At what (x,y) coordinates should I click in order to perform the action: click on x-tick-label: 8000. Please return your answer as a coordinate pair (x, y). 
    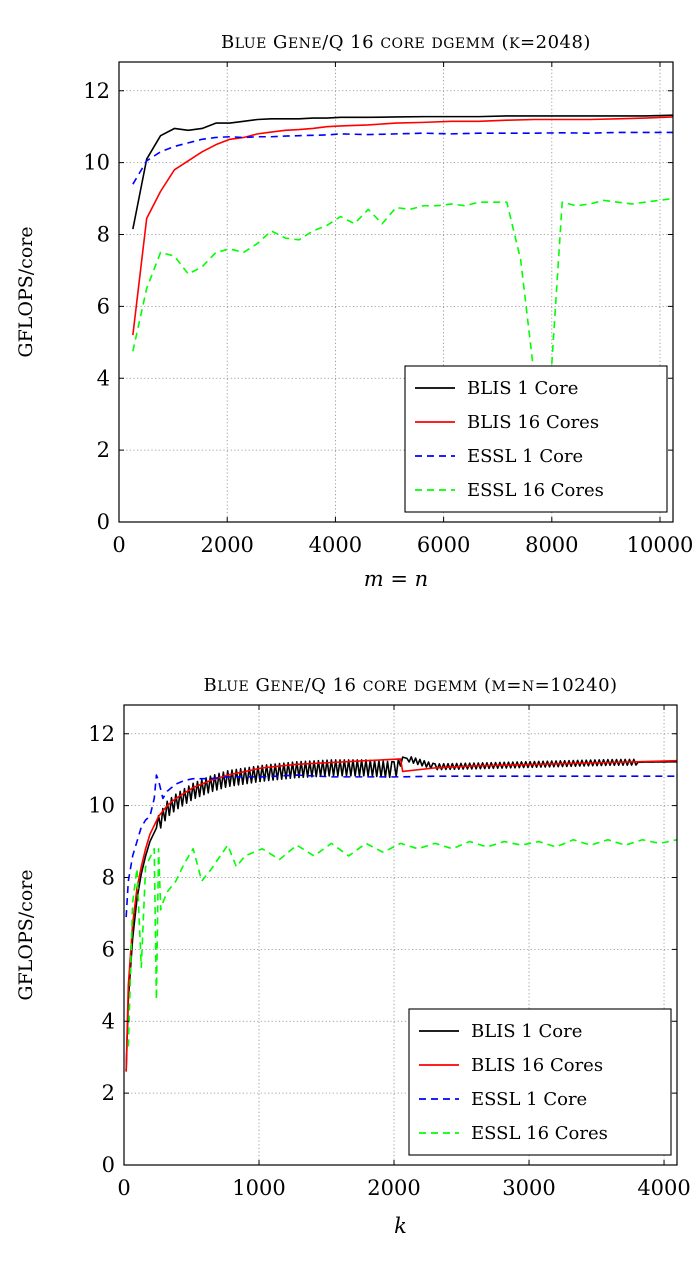
    Looking at the image, I should click on (551, 545).